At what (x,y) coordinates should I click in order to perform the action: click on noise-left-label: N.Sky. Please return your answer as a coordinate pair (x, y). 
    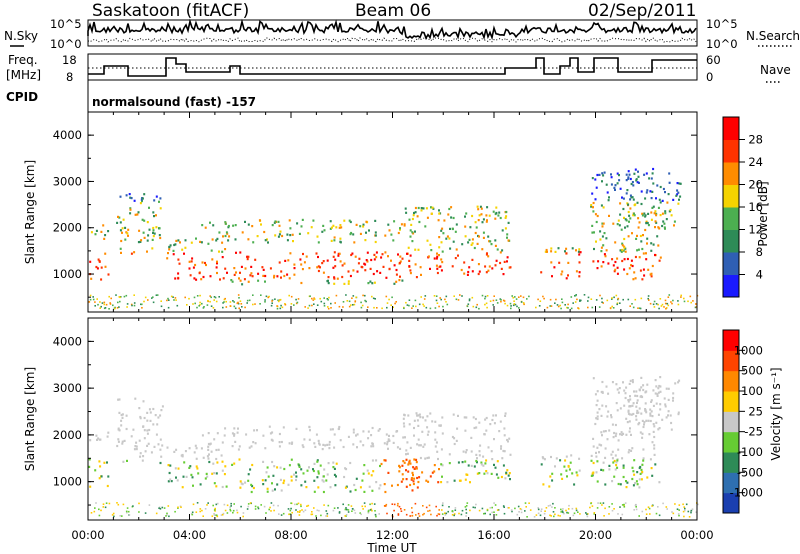
    Looking at the image, I should click on (21, 36).